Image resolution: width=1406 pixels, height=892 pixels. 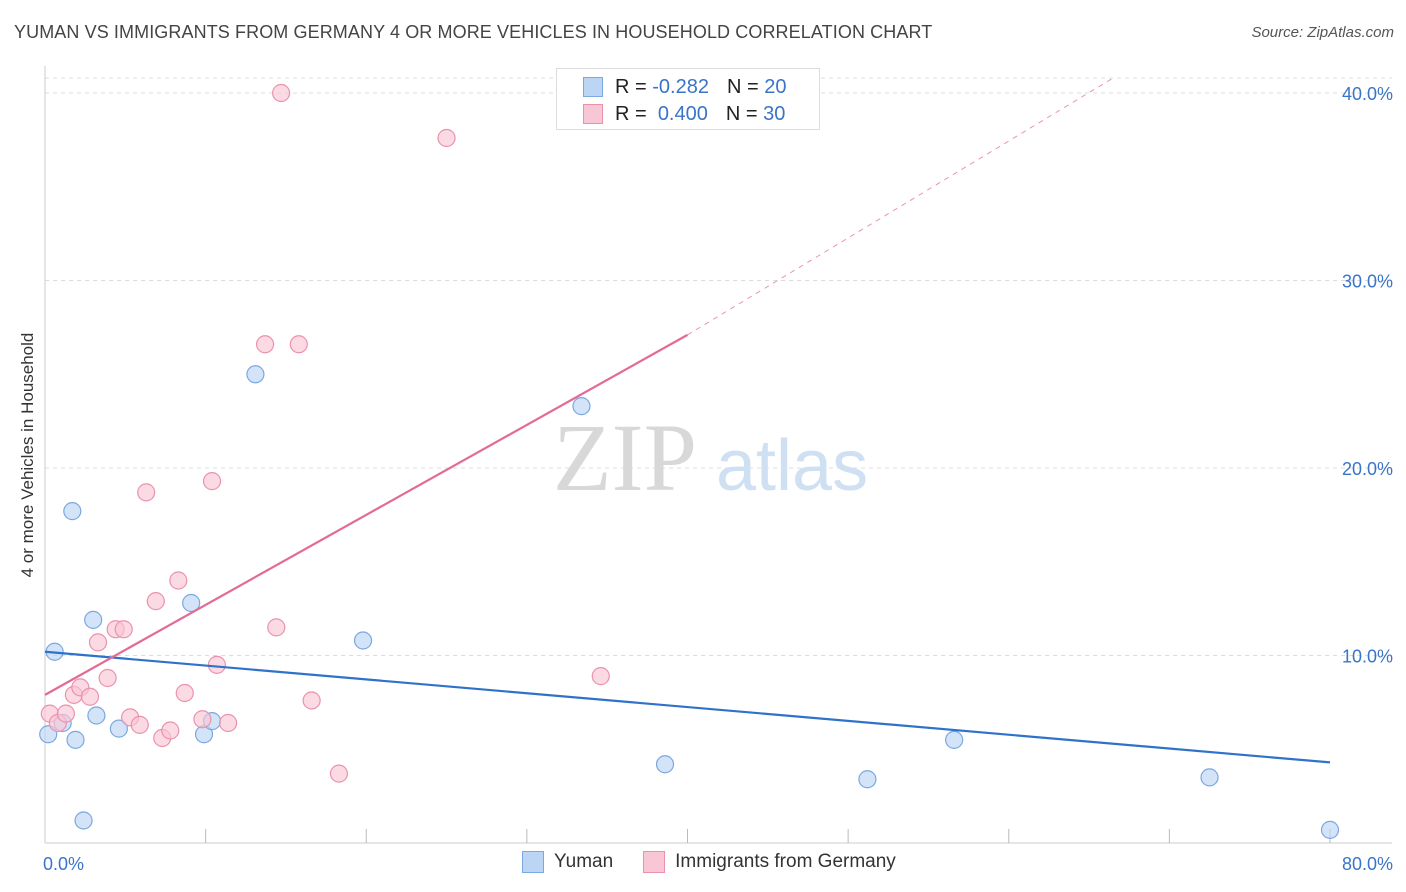 What do you see at coordinates (1367, 864) in the screenshot?
I see `x-tick-label: 80.0%` at bounding box center [1367, 864].